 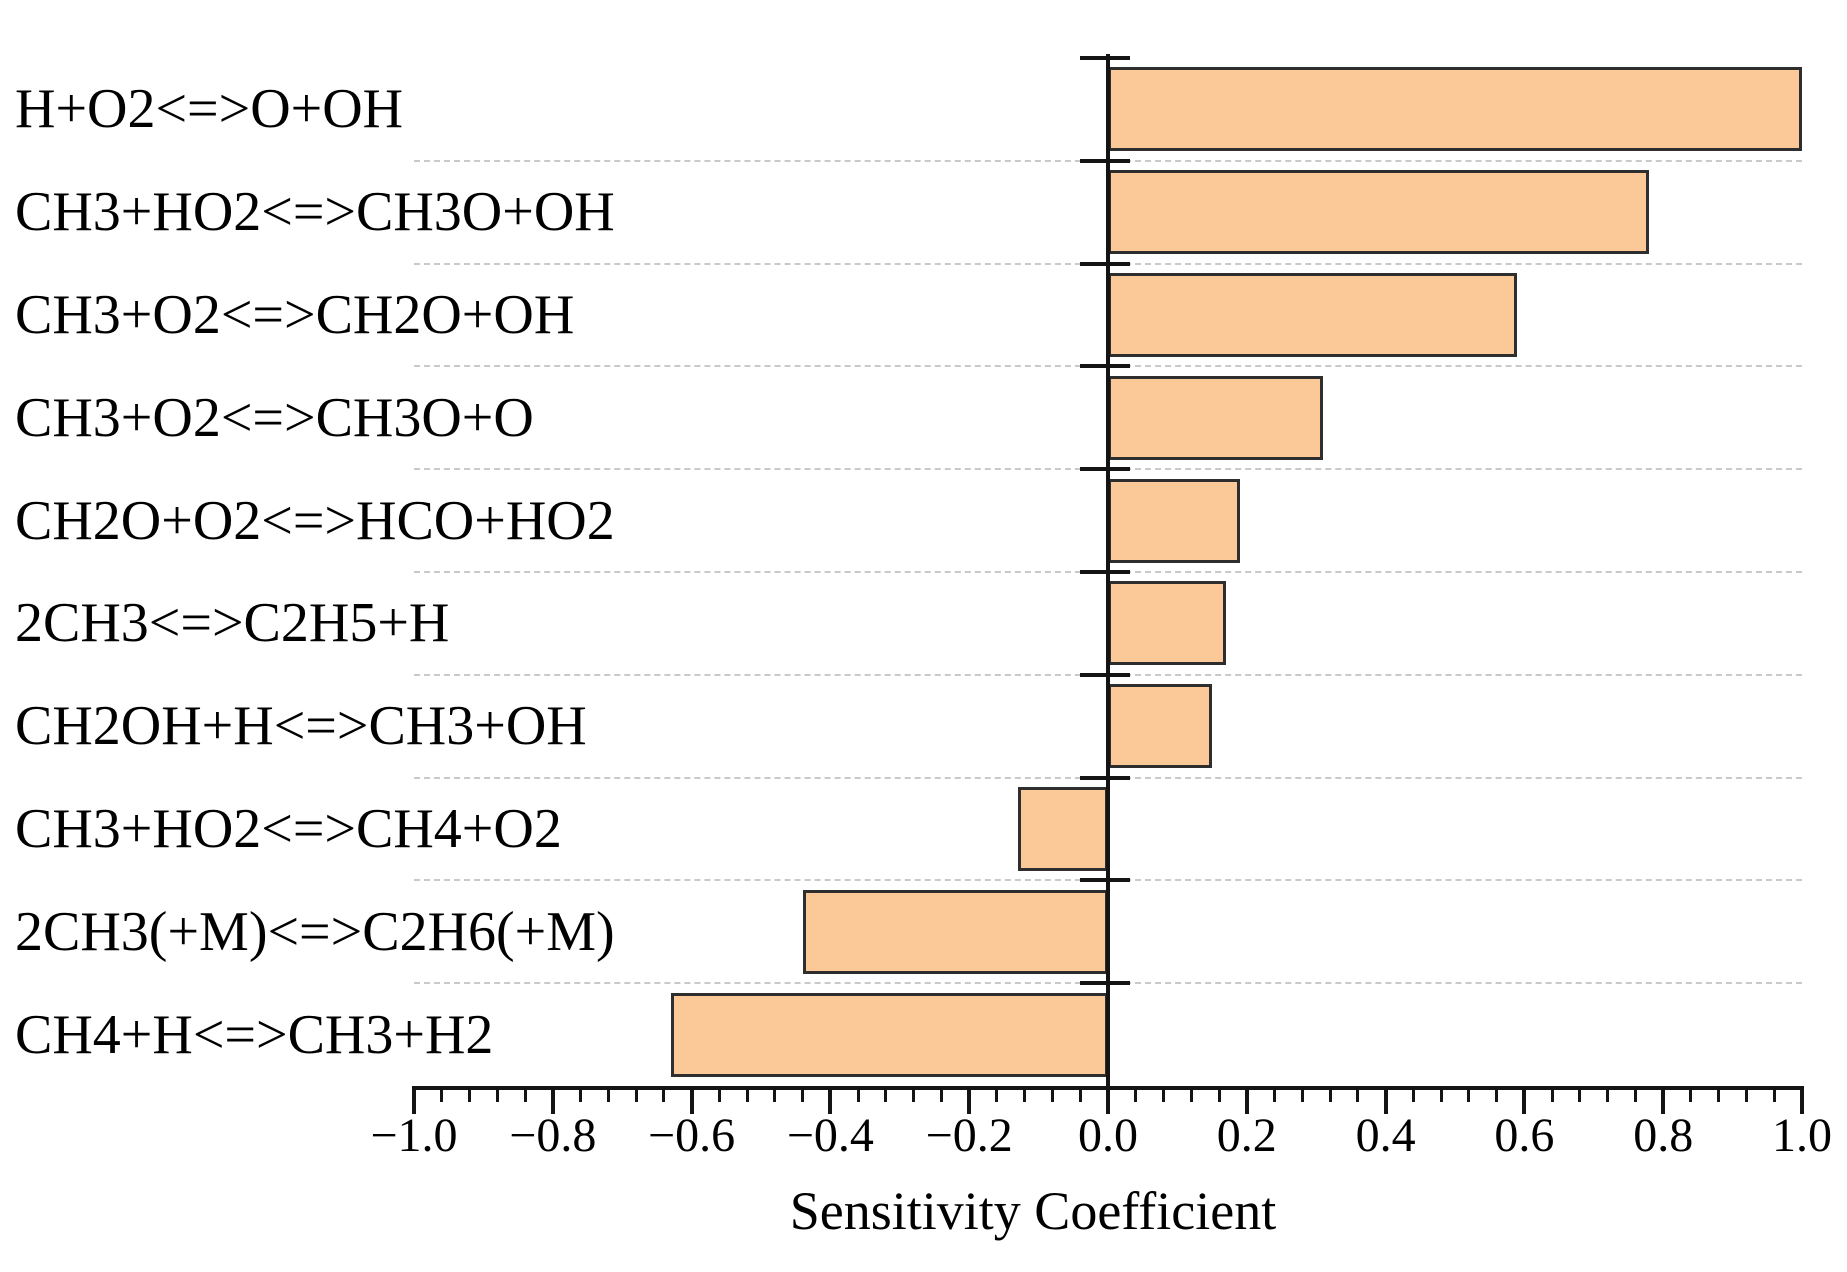 I want to click on category-label: CH3+O2<=>CH3O+O, so click(x=274, y=417).